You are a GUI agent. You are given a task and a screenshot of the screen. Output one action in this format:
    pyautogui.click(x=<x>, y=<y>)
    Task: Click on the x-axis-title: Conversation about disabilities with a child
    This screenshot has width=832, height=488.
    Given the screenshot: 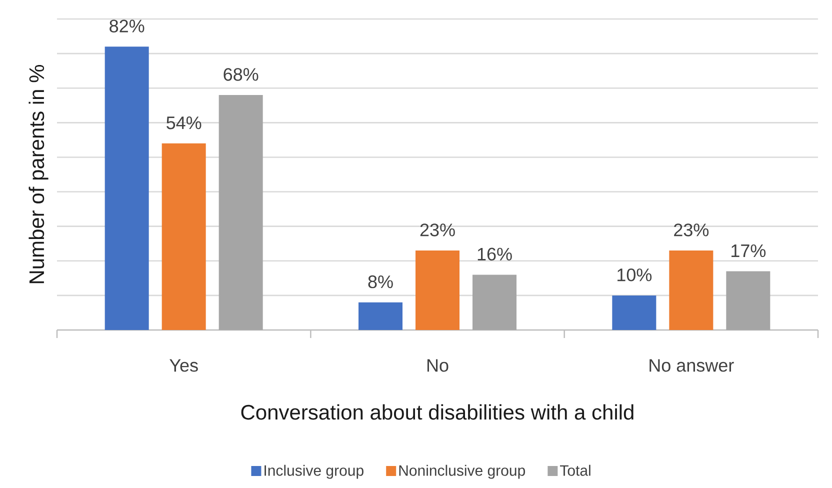 What is the action you would take?
    pyautogui.click(x=437, y=412)
    